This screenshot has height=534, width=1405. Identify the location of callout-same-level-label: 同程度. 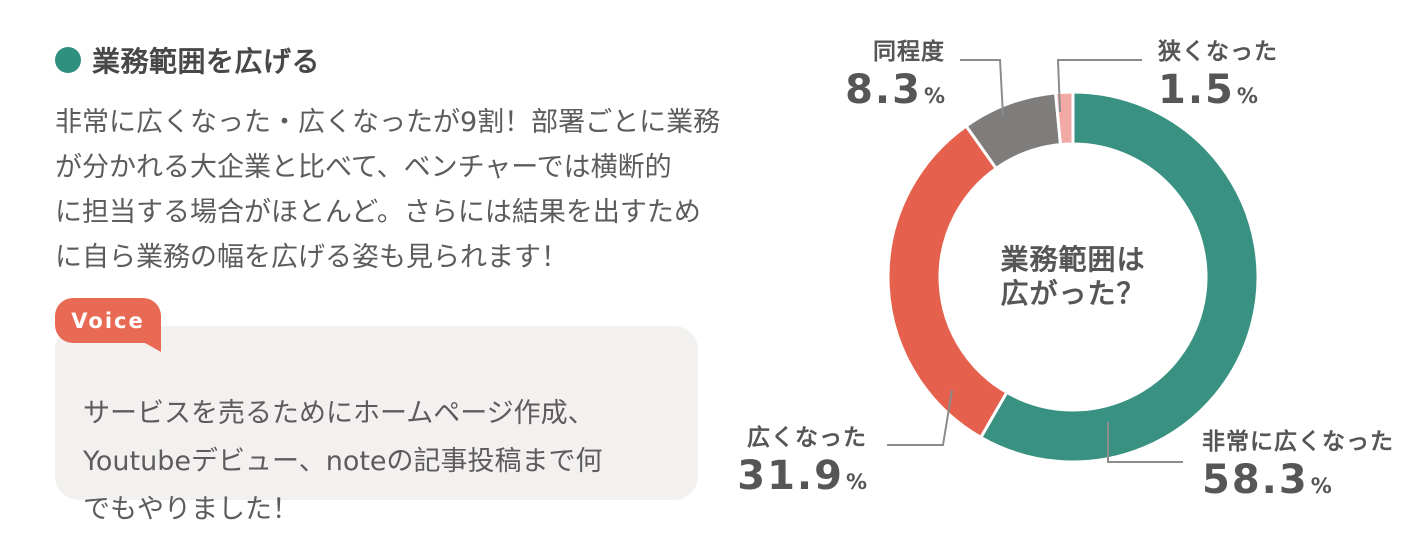
(909, 52).